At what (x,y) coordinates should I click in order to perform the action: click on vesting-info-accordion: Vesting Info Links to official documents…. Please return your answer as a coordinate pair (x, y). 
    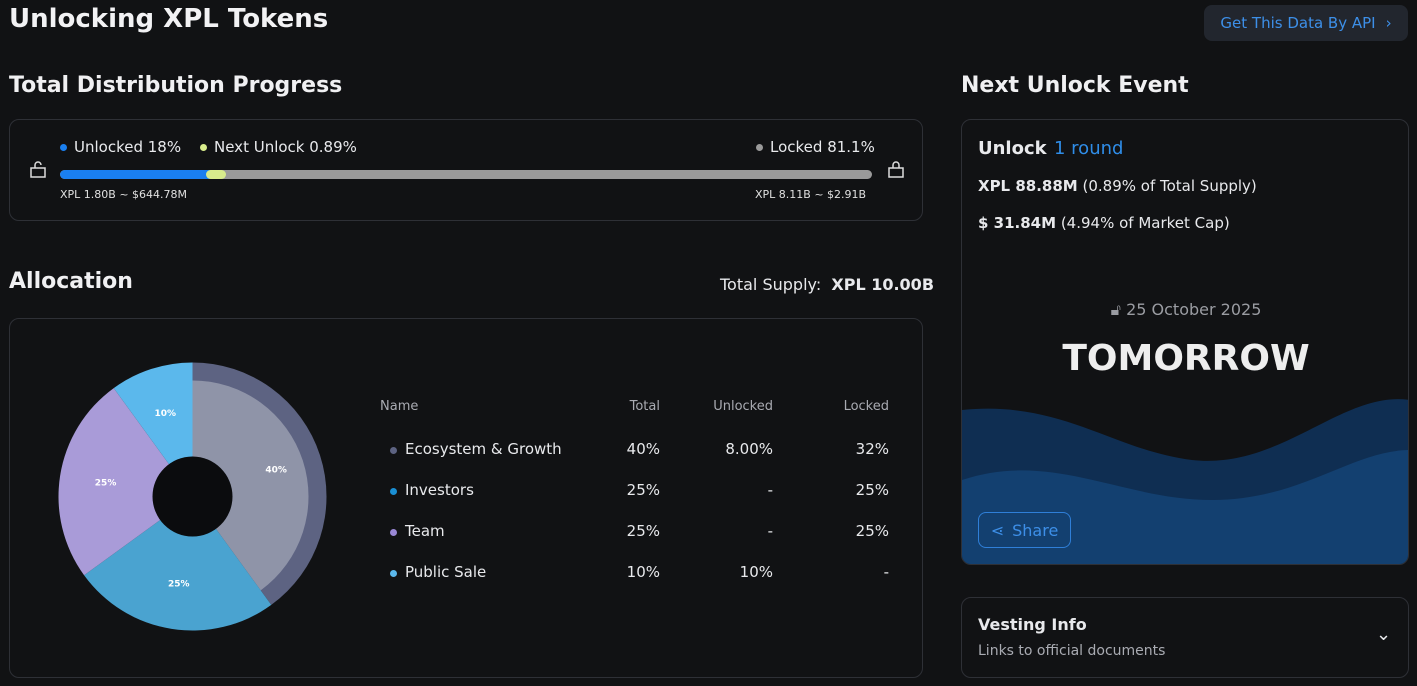
    Looking at the image, I should click on (1185, 637).